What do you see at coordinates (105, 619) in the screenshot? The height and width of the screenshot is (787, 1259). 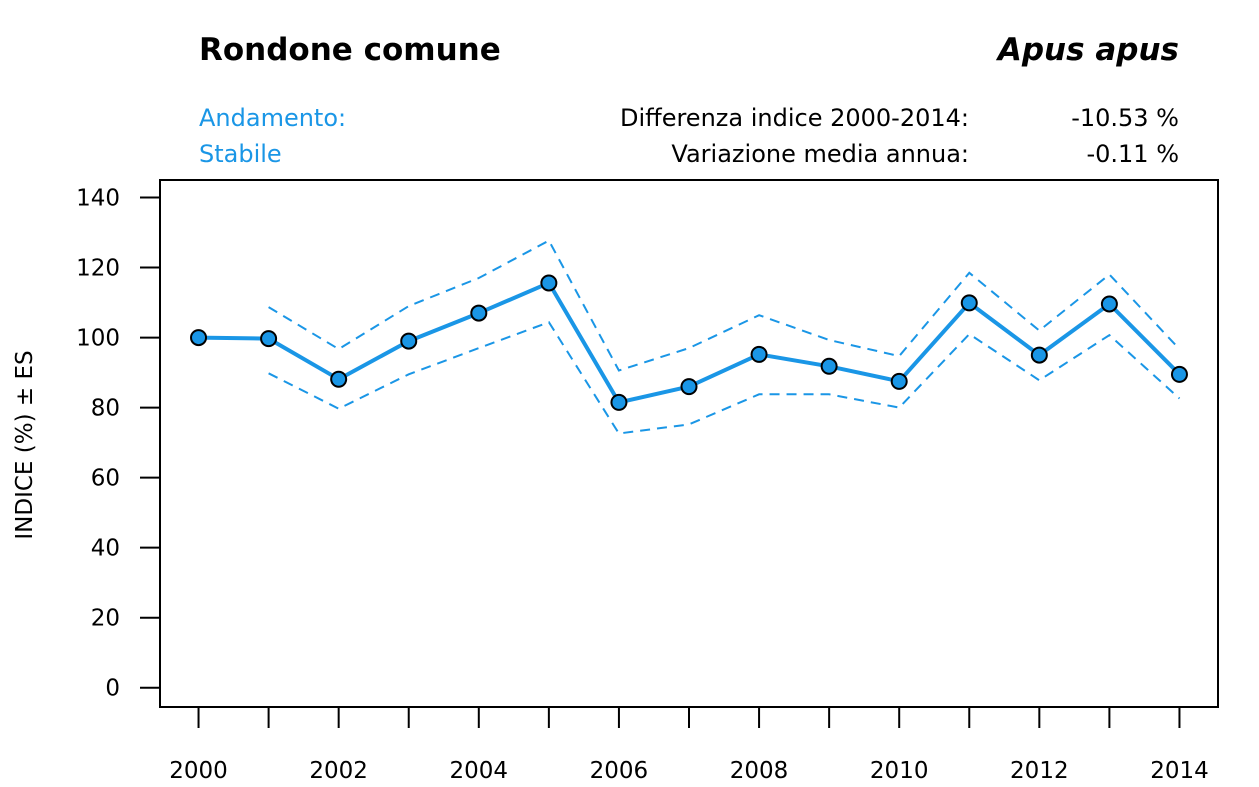 I see `y-tick-label: 20` at bounding box center [105, 619].